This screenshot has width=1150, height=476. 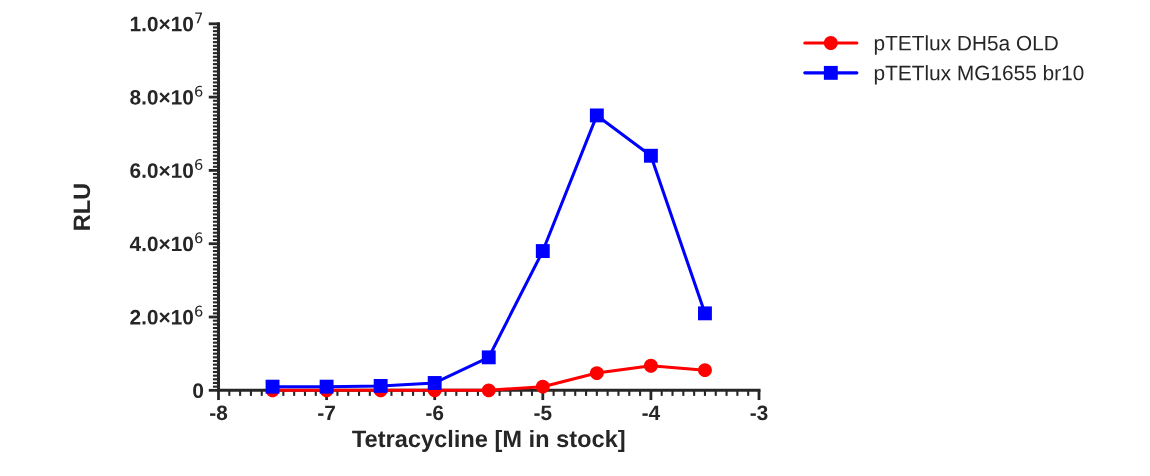 I want to click on x-tick-label: -8, so click(x=219, y=413).